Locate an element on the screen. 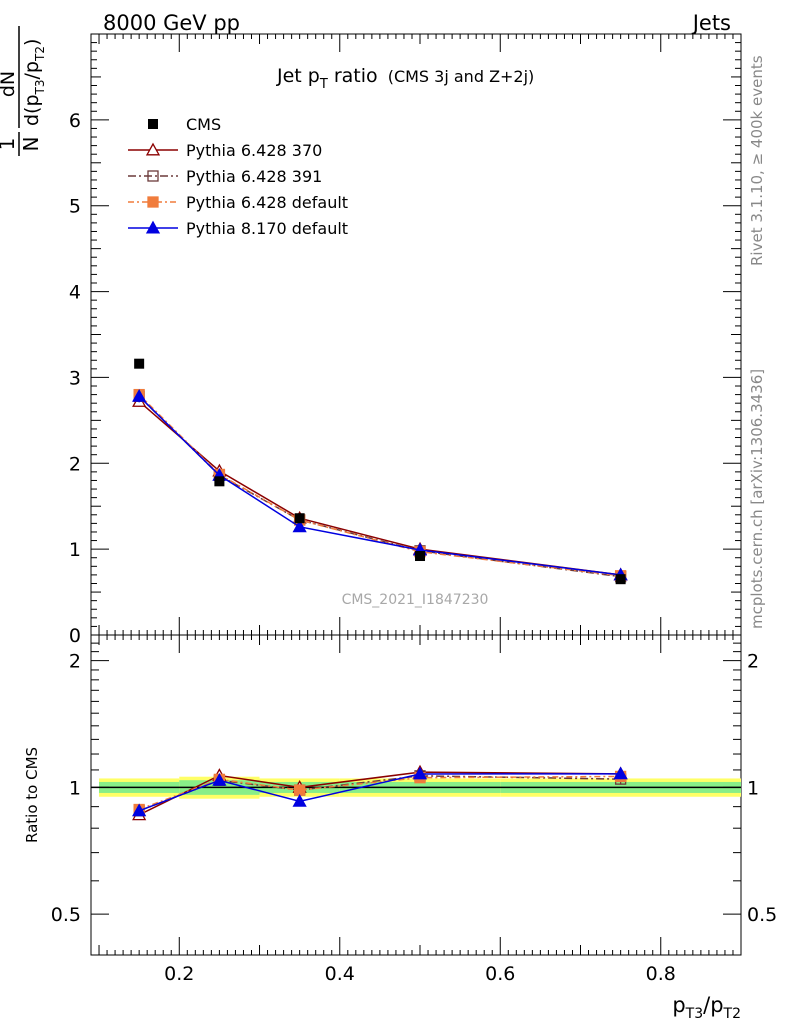 The width and height of the screenshot is (786, 1024). header-left: 8000 GeV pp is located at coordinates (171, 23).